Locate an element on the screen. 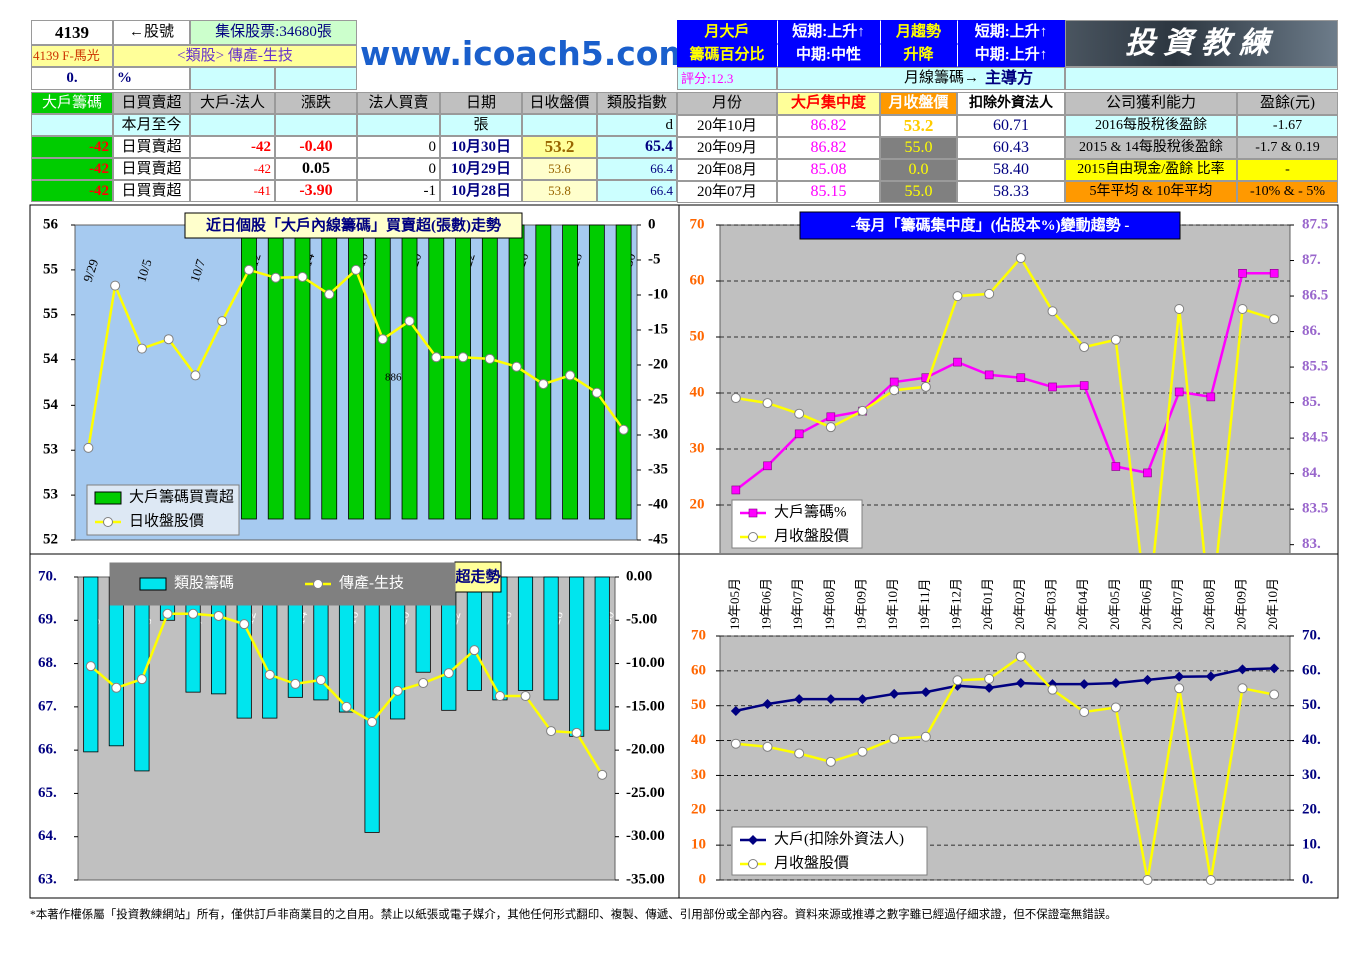  tick-label: 52 is located at coordinates (50, 539).